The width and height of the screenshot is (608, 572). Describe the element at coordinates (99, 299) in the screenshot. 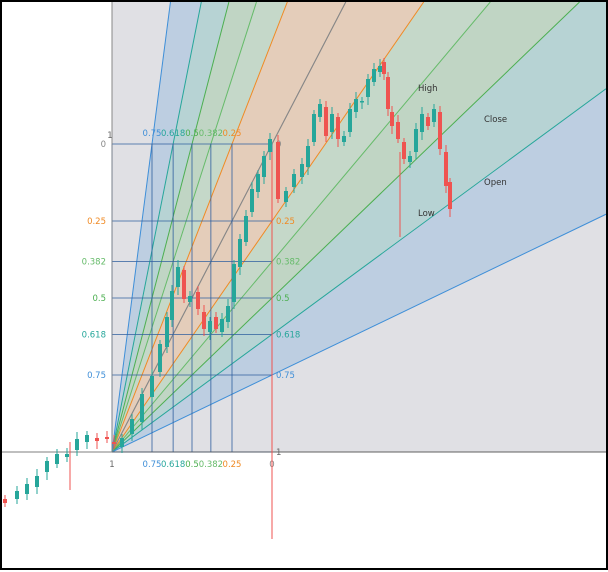

I see `level-label-left: 0.5` at that location.